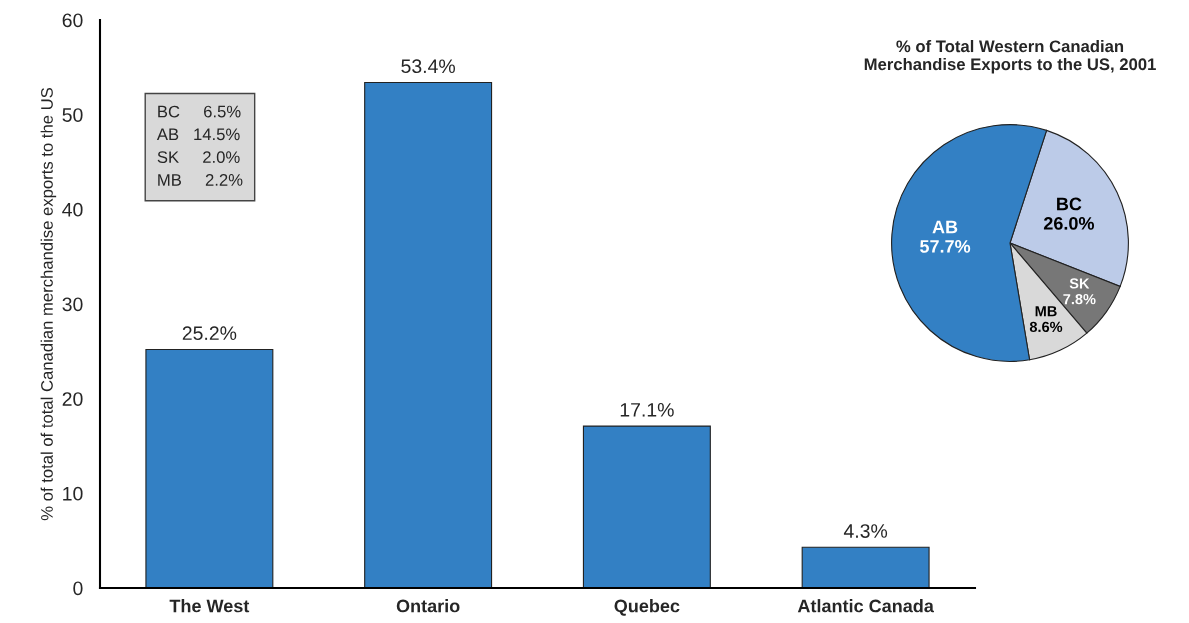 The image size is (1189, 623). I want to click on y-tick-label: 40, so click(72, 209).